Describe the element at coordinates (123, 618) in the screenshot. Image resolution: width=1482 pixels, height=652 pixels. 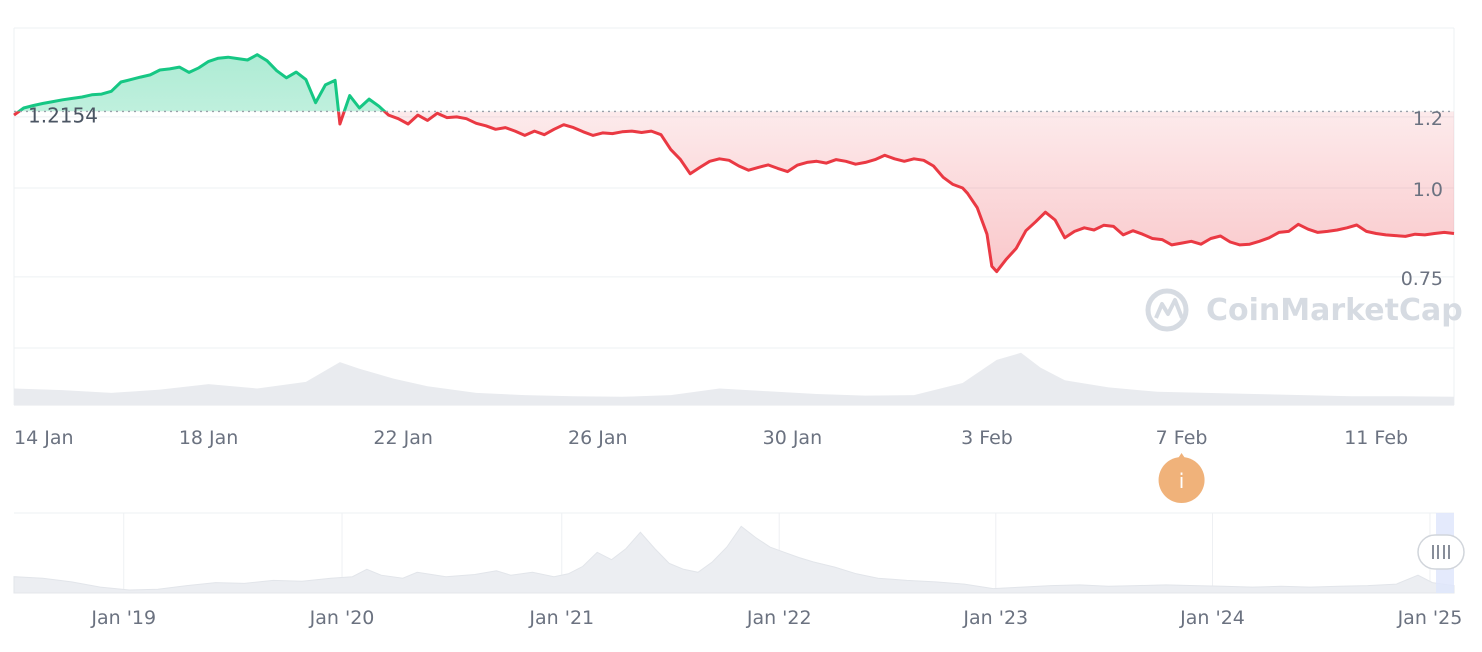
I see `overview-tick-label: Jan '19` at that location.